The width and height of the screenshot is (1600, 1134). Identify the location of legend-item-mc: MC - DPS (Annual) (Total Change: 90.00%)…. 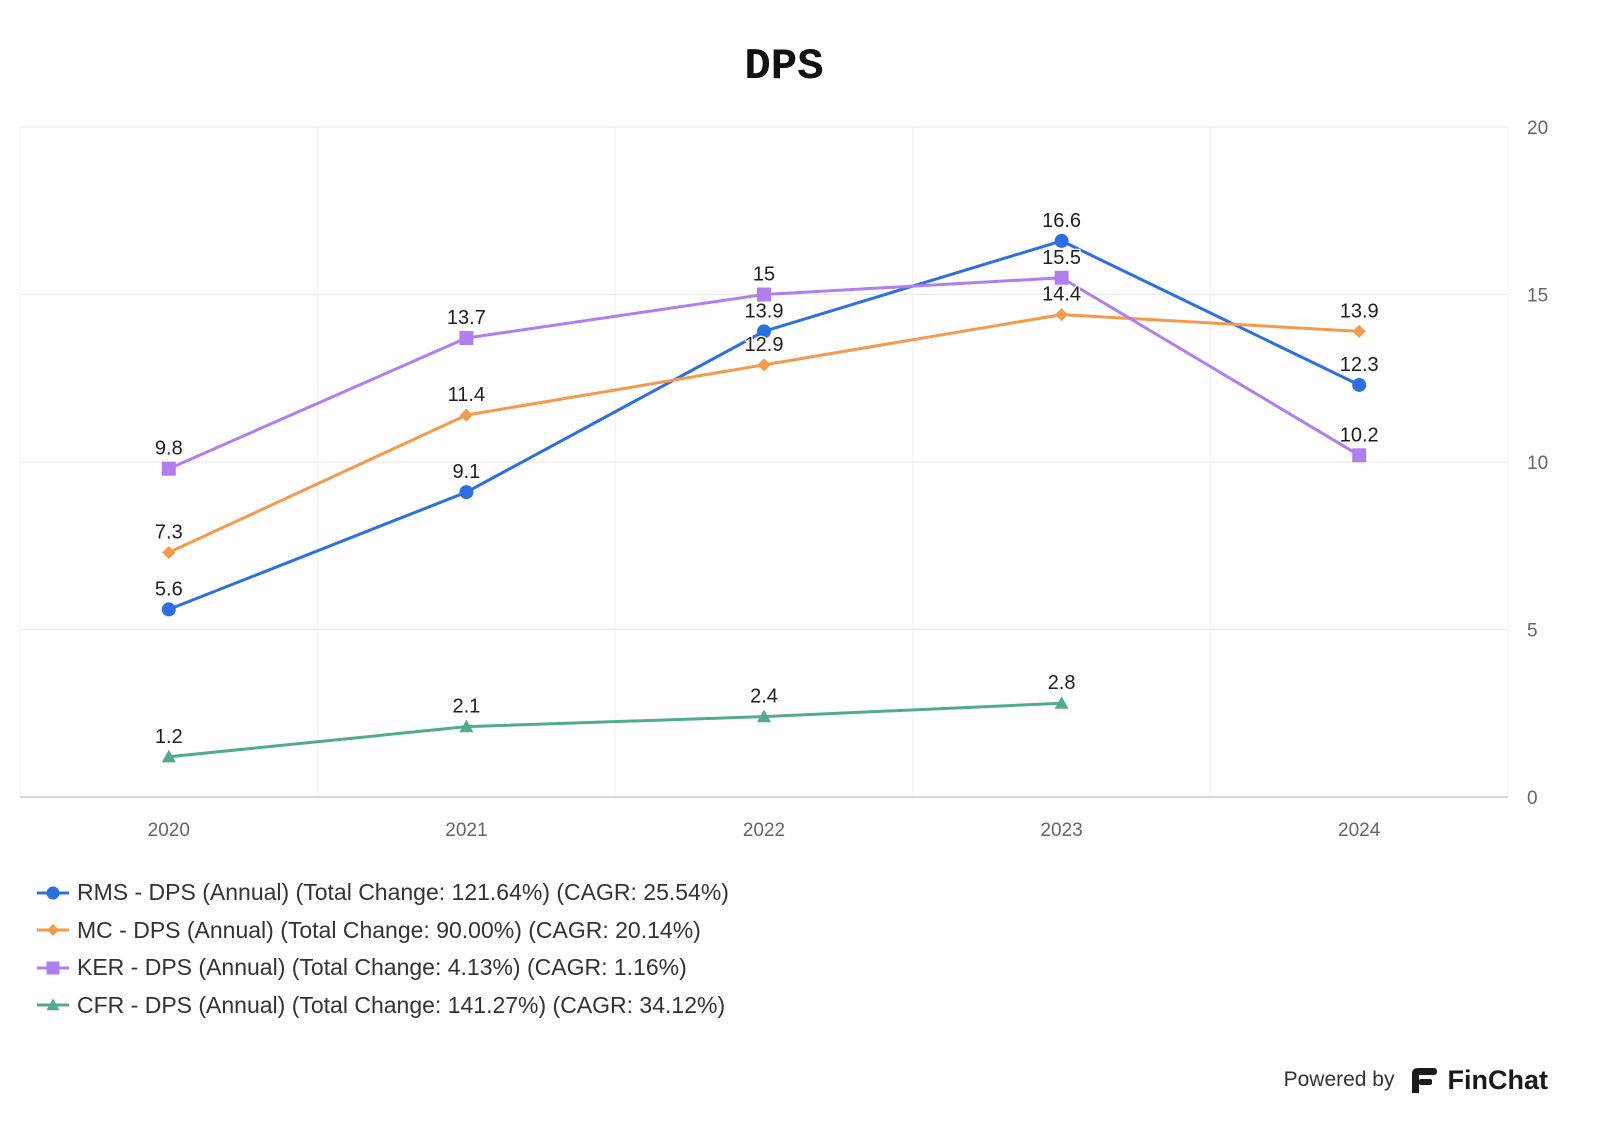
(382, 931).